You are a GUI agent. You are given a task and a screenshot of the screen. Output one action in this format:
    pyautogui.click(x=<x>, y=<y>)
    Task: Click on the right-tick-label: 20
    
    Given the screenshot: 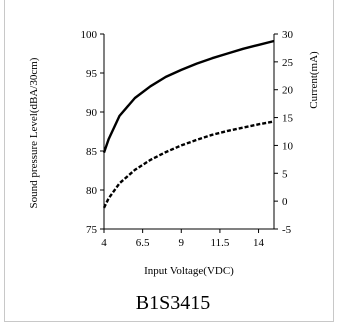 What is the action you would take?
    pyautogui.click(x=288, y=91)
    